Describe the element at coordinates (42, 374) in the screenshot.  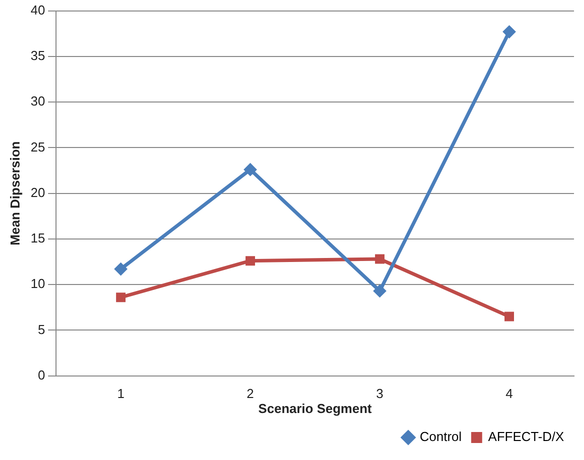
I see `y-tick-label: 0` at that location.